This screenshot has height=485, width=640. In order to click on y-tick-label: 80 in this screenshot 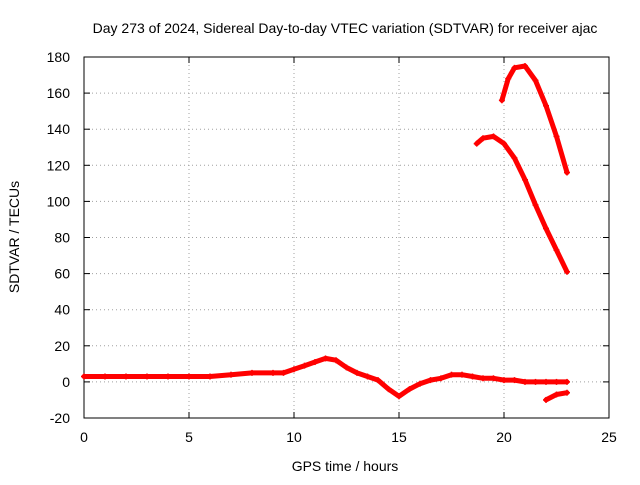, I will do `click(62, 238)`.